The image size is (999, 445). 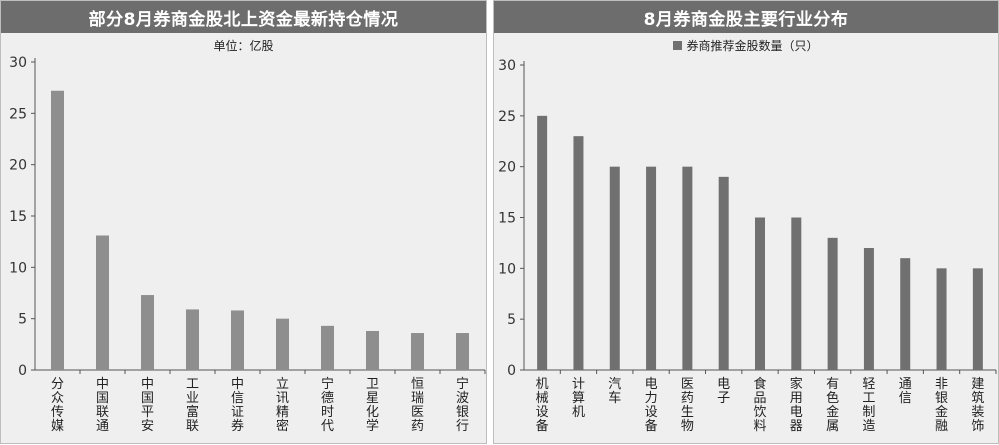 What do you see at coordinates (678, 45) in the screenshot?
I see `legend-swatch` at bounding box center [678, 45].